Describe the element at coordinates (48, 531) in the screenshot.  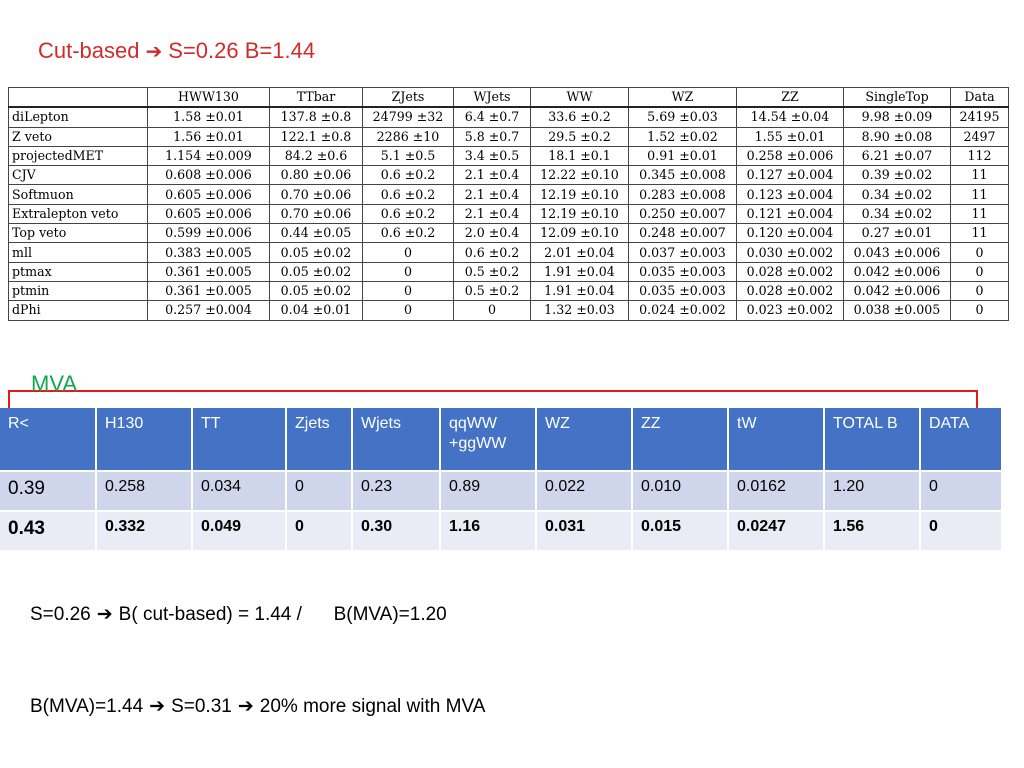
I see `mva-cell: 0.43` at that location.